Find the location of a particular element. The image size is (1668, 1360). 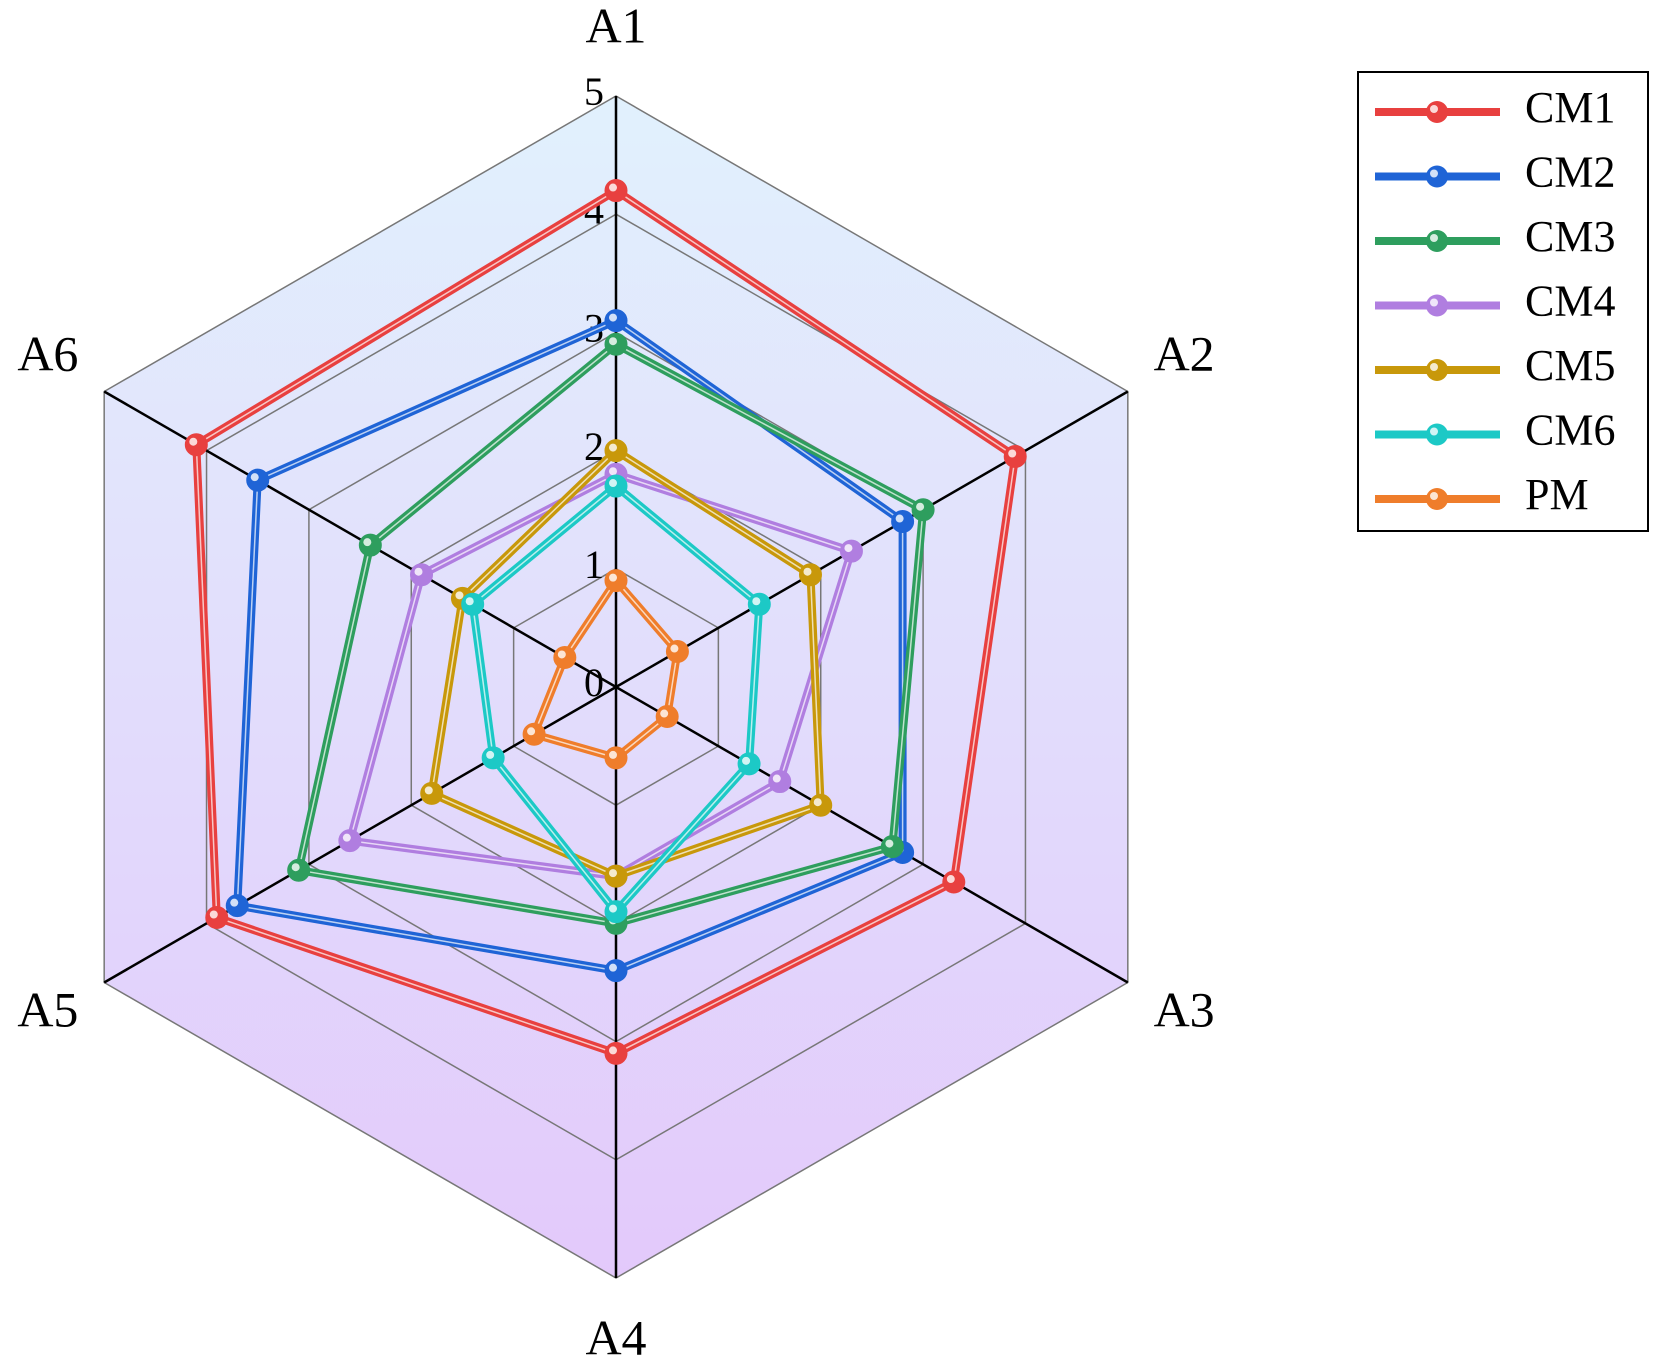

category-label: A1 is located at coordinates (615, 26).